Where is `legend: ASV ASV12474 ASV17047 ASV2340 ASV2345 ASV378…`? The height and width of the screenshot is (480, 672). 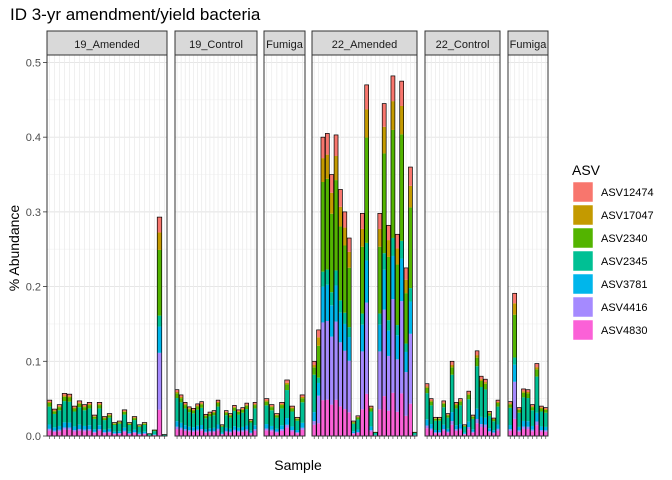 legend: ASV ASV12474 ASV17047 ASV2340 ASV2345 ASV378… is located at coordinates (613, 251).